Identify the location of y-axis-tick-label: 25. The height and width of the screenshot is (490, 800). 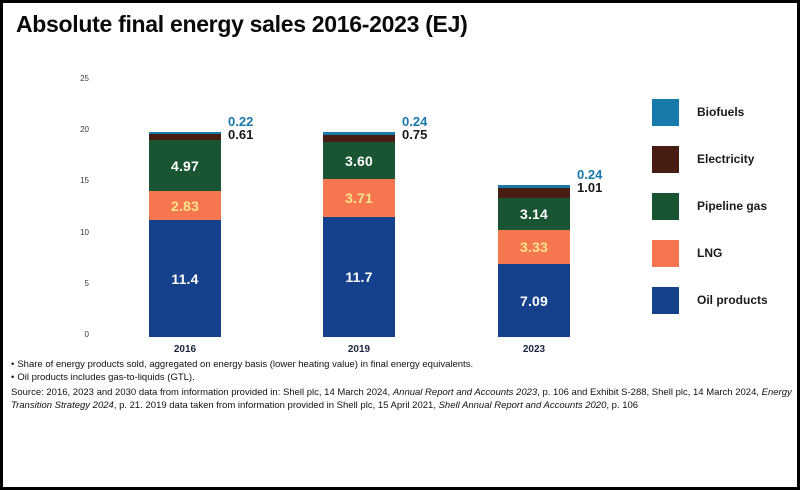
(84, 78).